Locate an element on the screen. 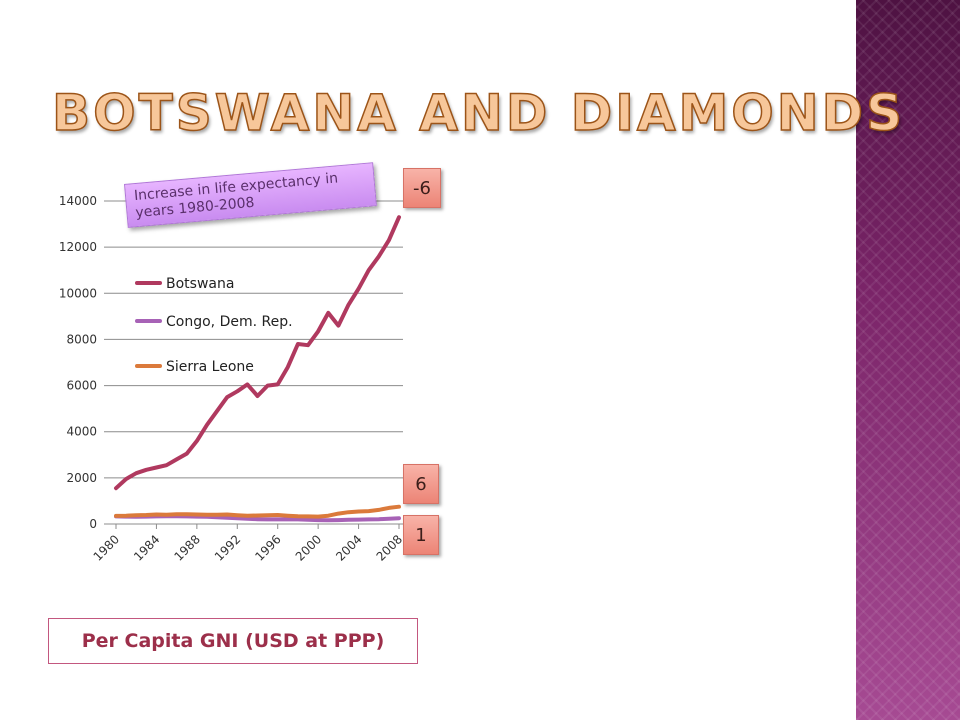  legend-label: Sierra Leone is located at coordinates (210, 367).